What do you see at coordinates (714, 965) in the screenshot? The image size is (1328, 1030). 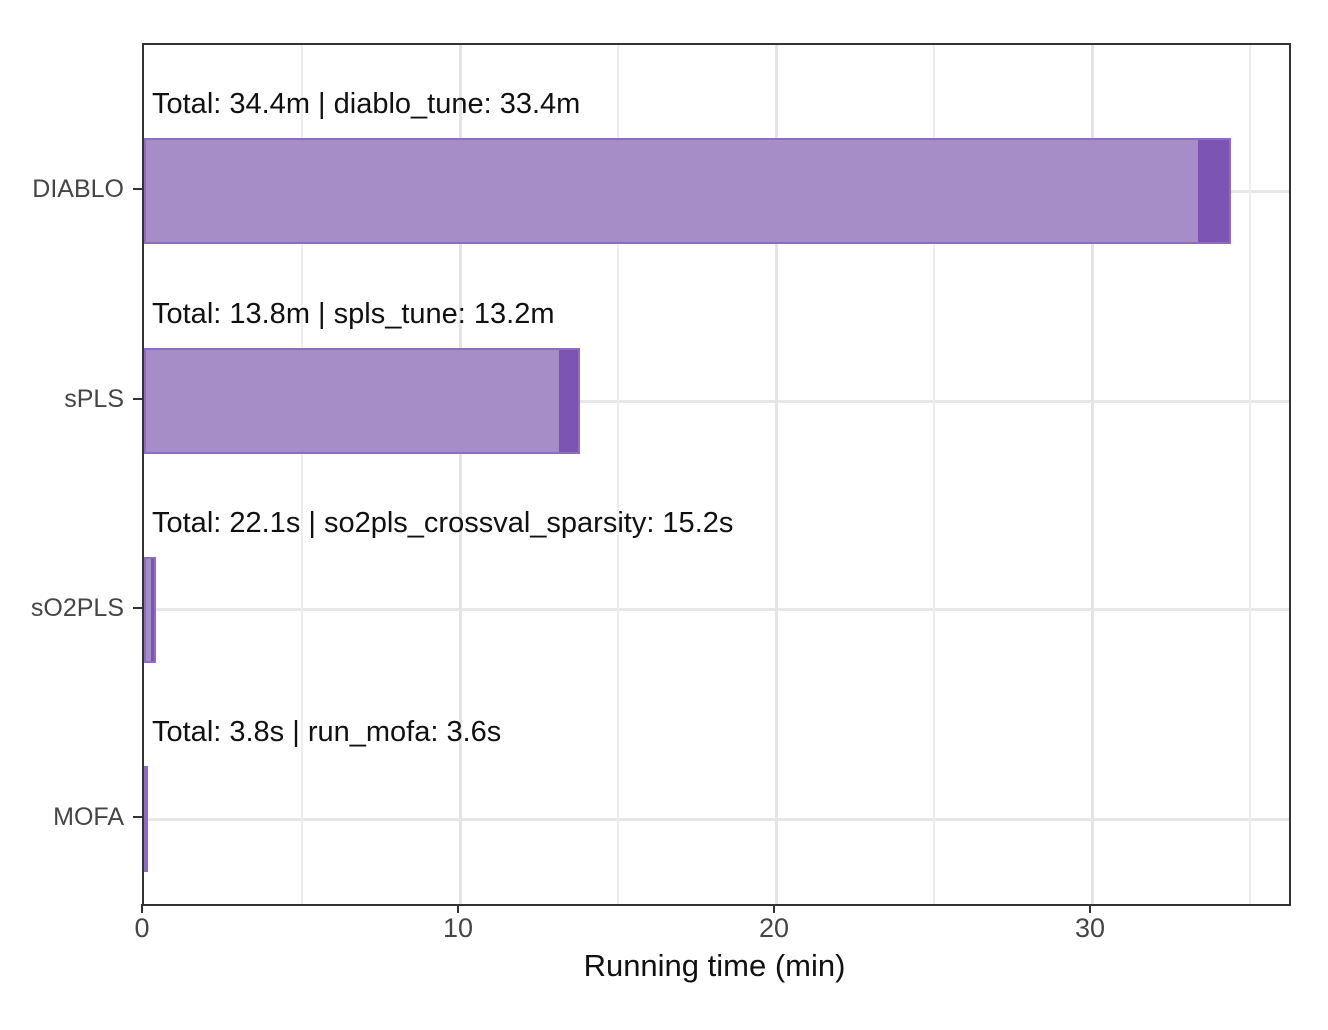 I see `x-axis-title: Running time (min)` at bounding box center [714, 965].